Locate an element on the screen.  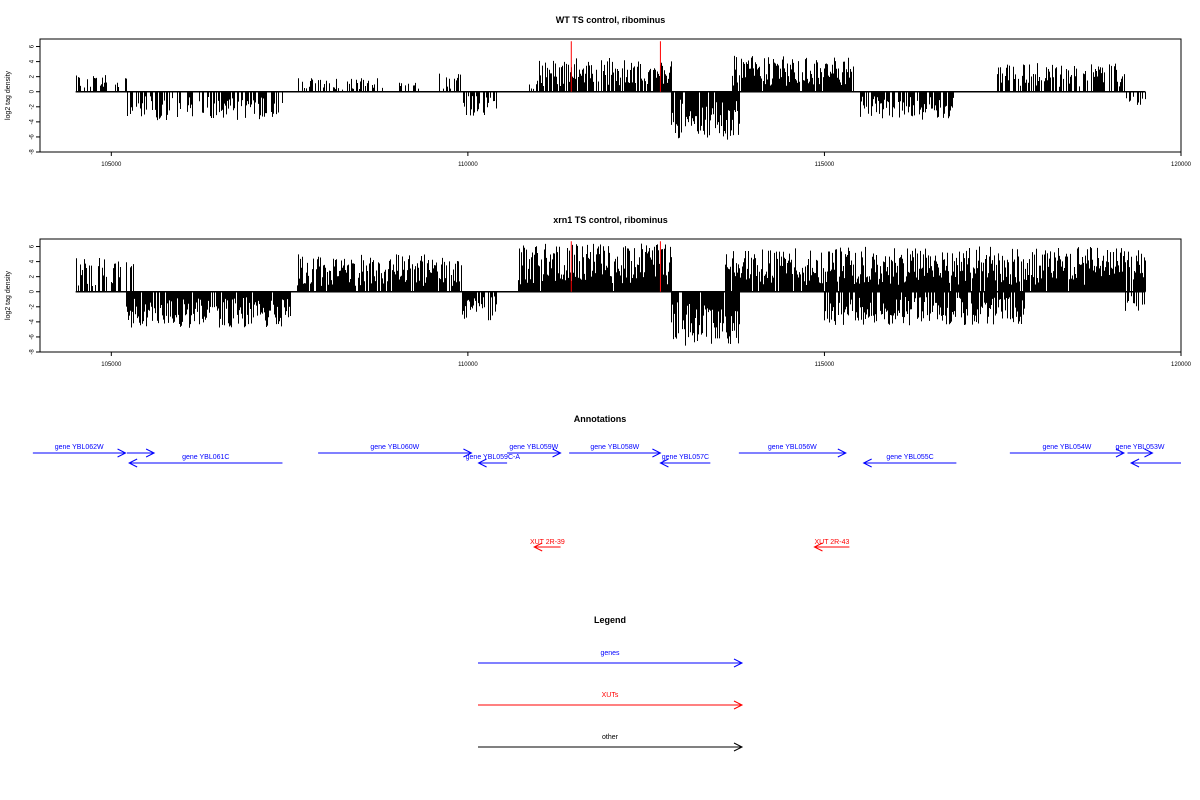
gene-arrow: gene YBL055C is located at coordinates (909, 461).